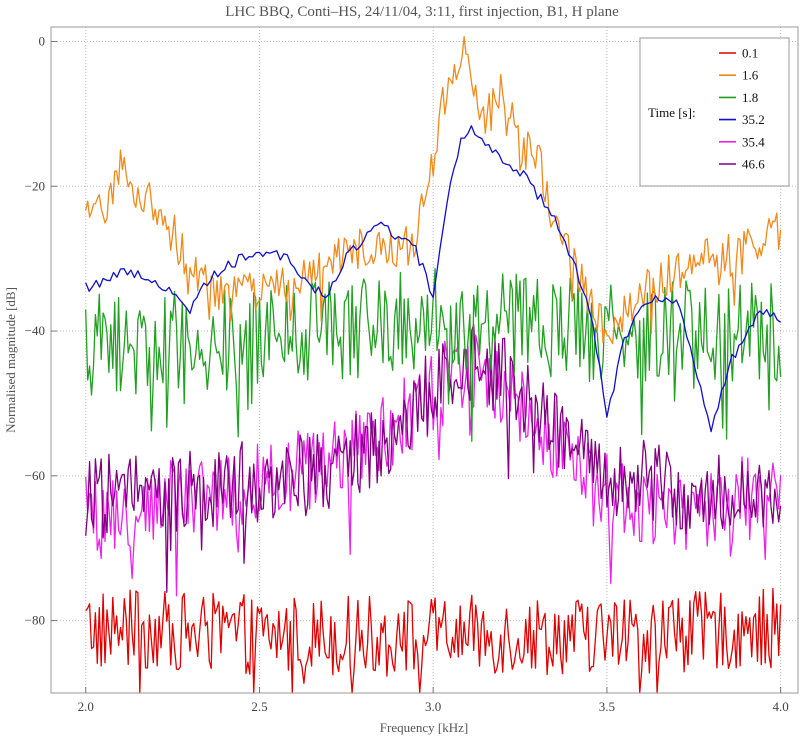  What do you see at coordinates (35, 620) in the screenshot?
I see `y-tick-label: −80` at bounding box center [35, 620].